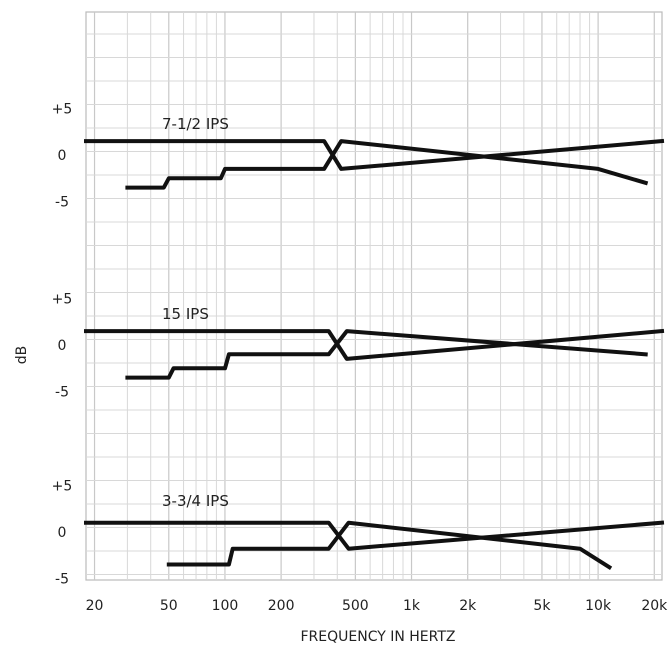  What do you see at coordinates (185, 314) in the screenshot?
I see `panel-label: 15 IPS` at bounding box center [185, 314].